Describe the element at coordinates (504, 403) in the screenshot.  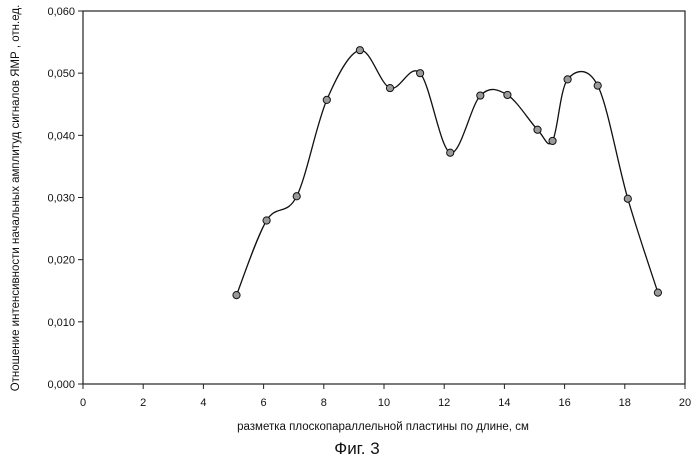
I see `x-tick-label: 14` at that location.